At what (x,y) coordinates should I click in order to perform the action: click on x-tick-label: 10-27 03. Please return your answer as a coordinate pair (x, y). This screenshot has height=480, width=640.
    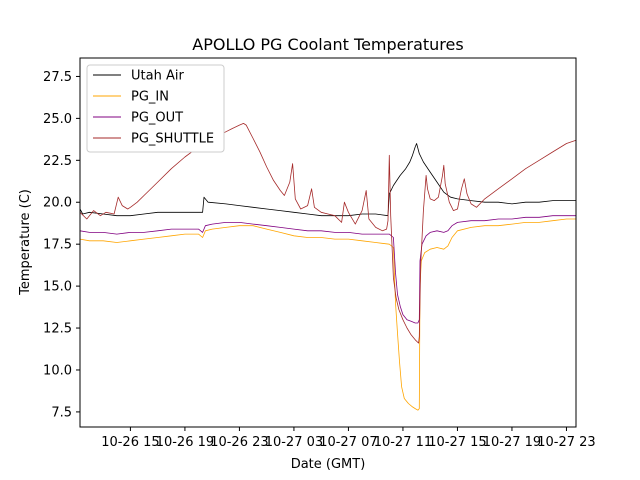
    Looking at the image, I should click on (294, 442).